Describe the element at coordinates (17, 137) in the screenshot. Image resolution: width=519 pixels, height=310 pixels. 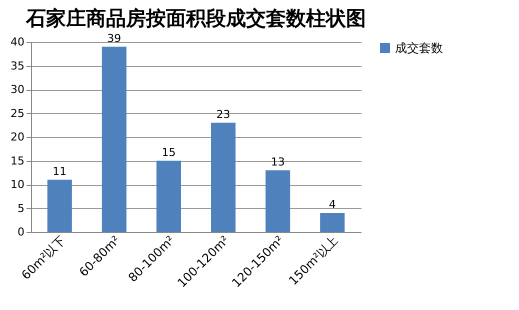
I see `y-tick-label: 20` at that location.